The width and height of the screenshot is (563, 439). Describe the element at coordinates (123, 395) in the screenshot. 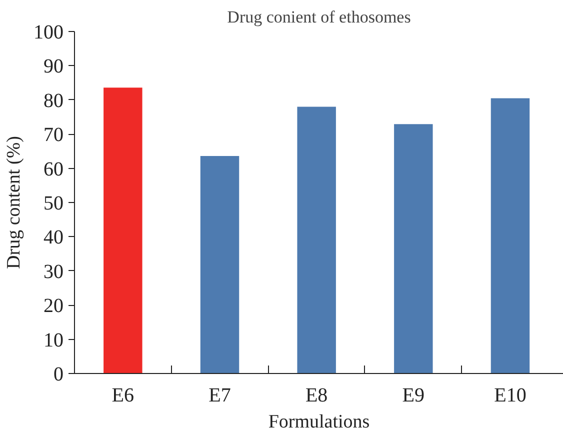

I see `x-tick-label: E6` at that location.